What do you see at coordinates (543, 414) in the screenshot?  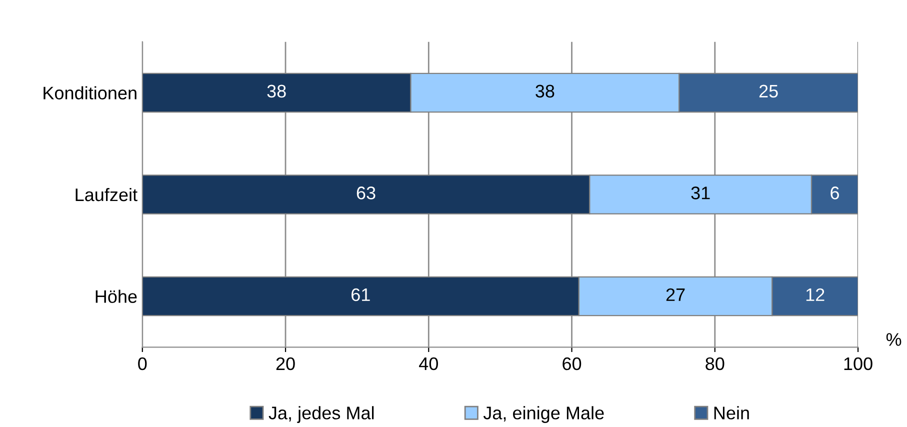 I see `legend-label: Ja, einige Male` at bounding box center [543, 414].